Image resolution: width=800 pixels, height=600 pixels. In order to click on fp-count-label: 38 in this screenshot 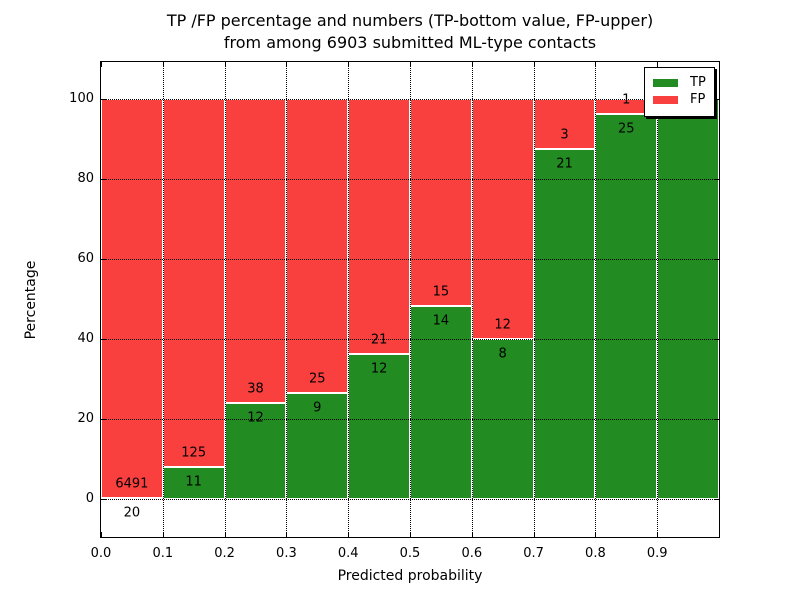, I will do `click(255, 389)`.